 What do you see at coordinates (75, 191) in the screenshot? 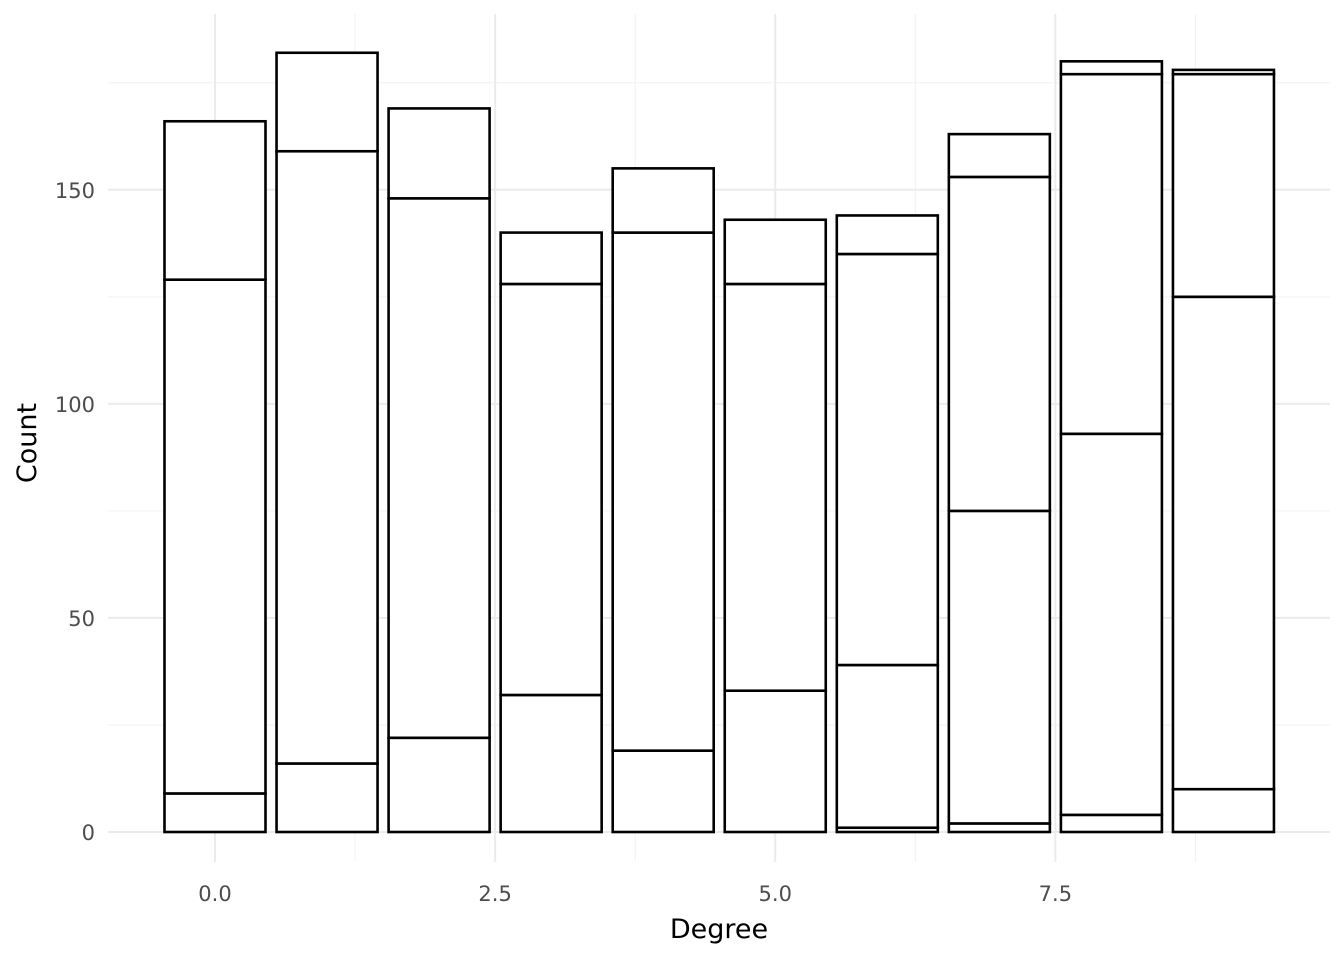
I see `y-tick-label: 150` at bounding box center [75, 191].